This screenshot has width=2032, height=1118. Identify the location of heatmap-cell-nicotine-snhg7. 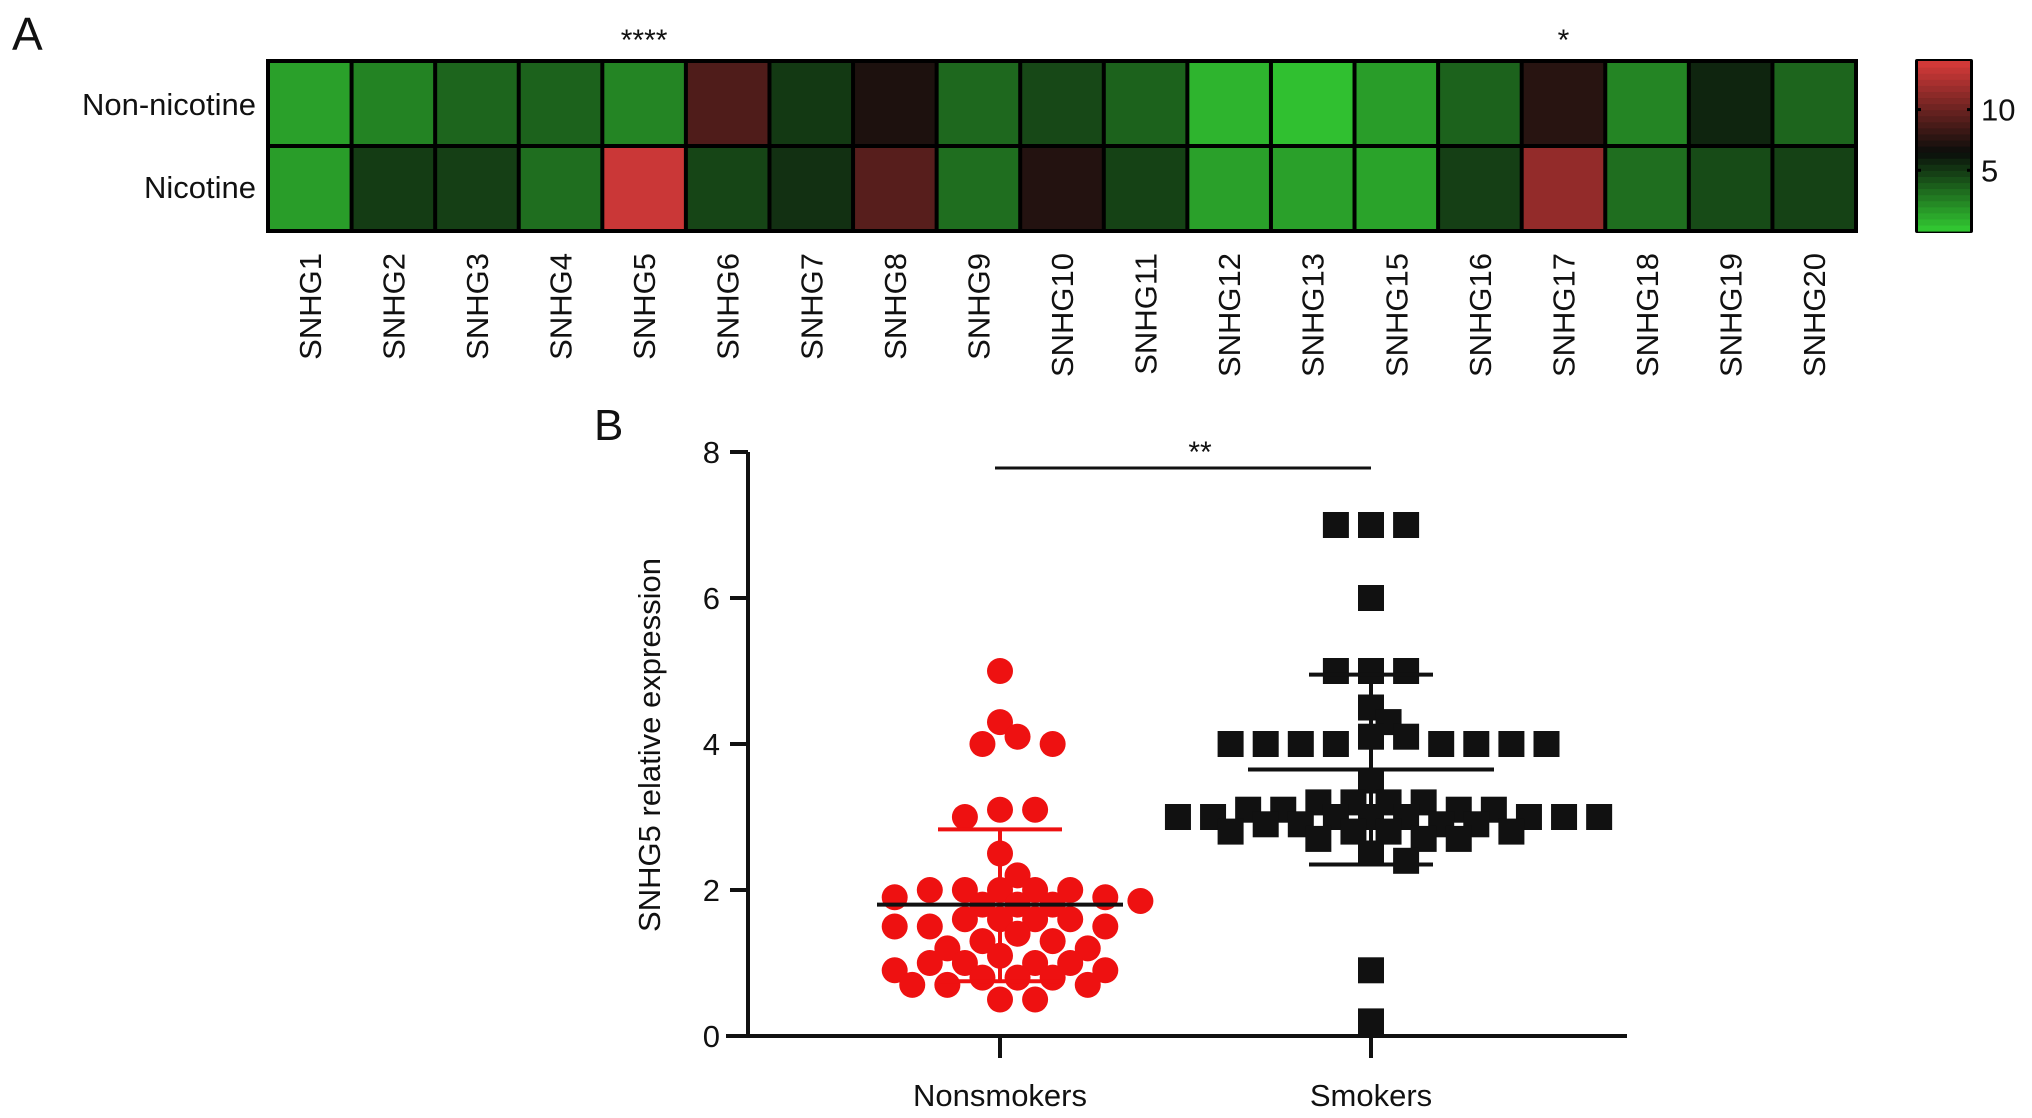
(811, 188).